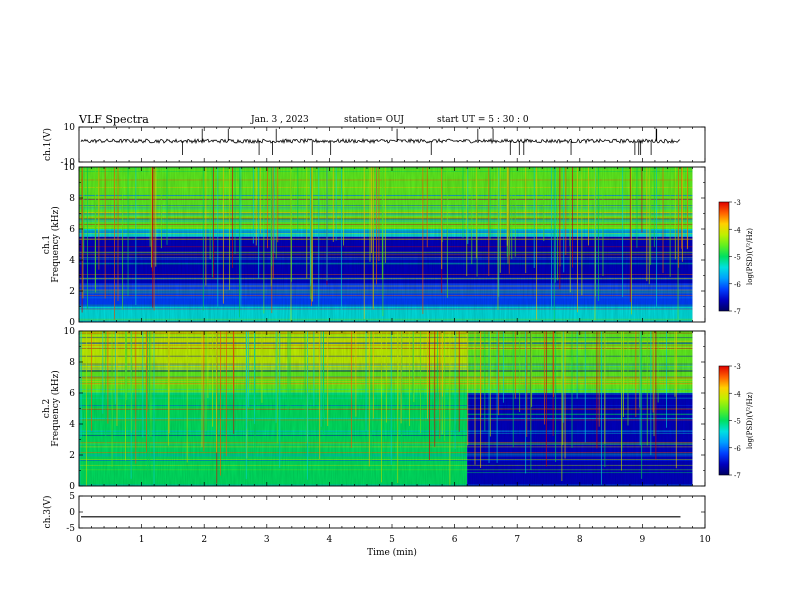 The width and height of the screenshot is (792, 612). Describe the element at coordinates (330, 540) in the screenshot. I see `xtick-label: 4` at that location.